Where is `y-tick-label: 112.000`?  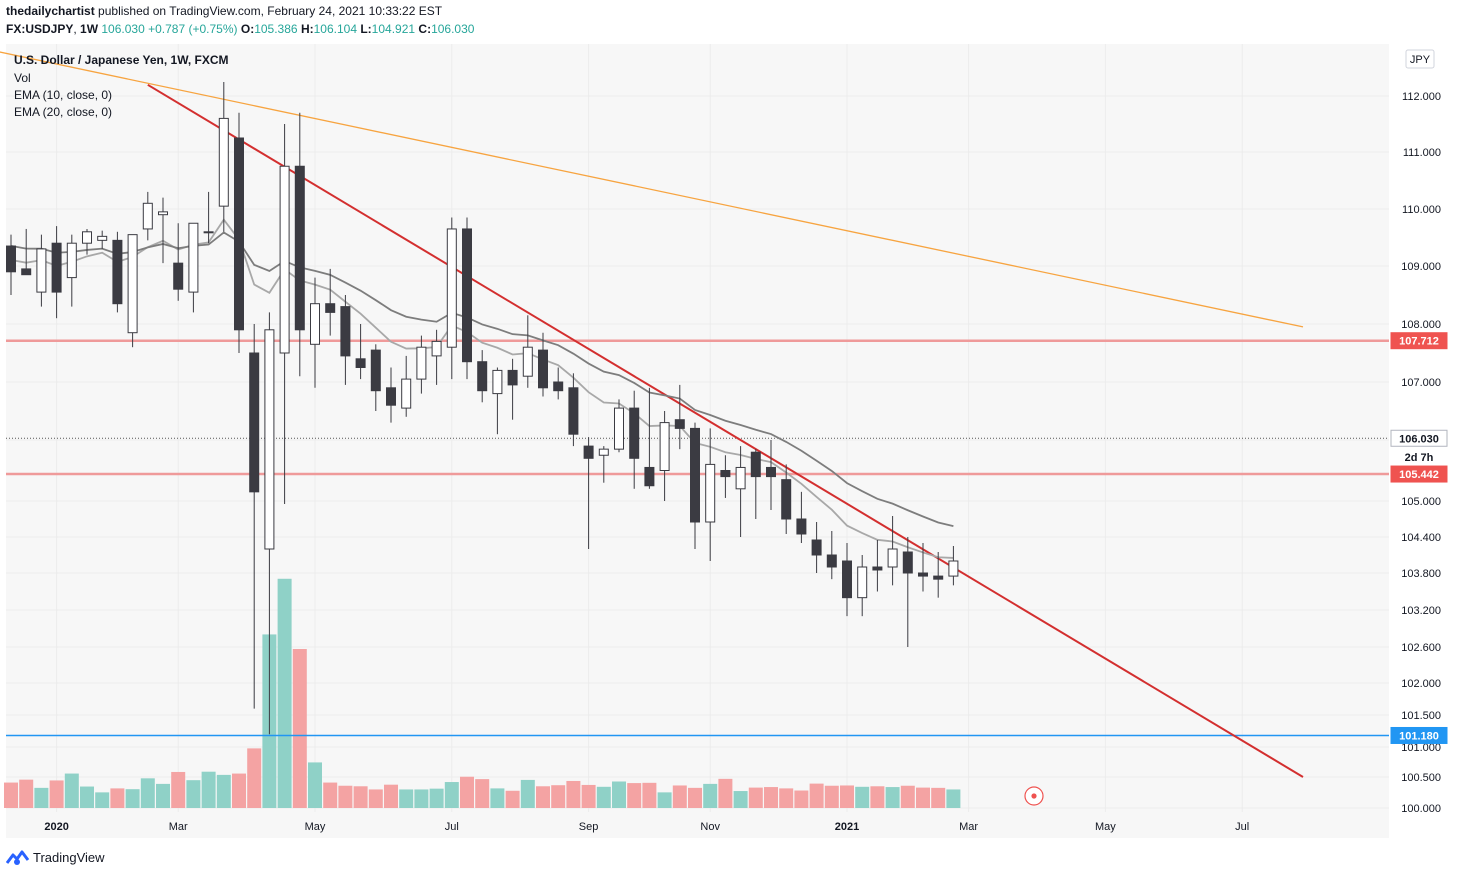
y-tick-label: 112.000 is located at coordinates (1421, 97).